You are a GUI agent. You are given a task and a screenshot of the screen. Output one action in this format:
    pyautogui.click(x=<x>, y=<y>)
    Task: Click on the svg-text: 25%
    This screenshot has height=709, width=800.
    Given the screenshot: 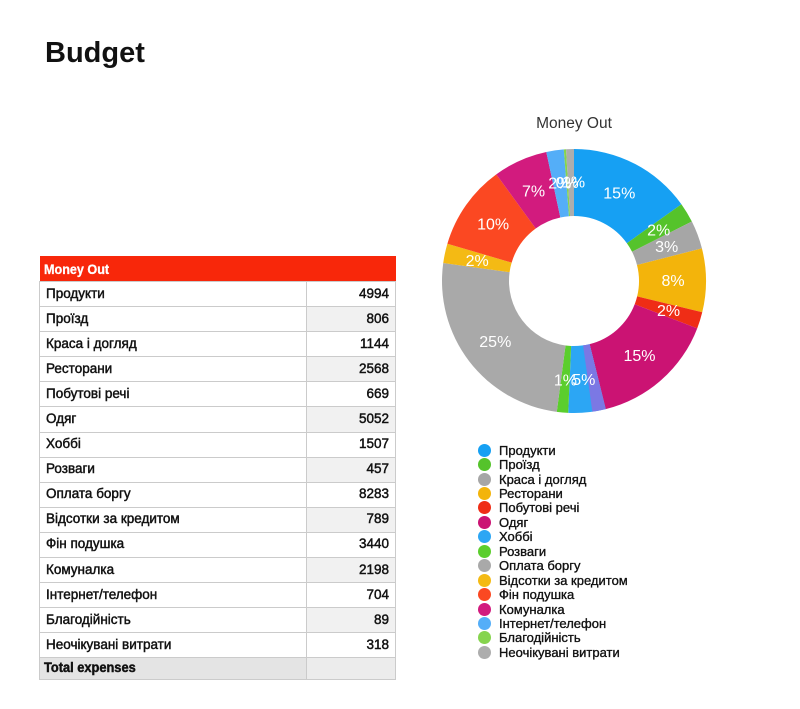 What is the action you would take?
    pyautogui.click(x=495, y=342)
    